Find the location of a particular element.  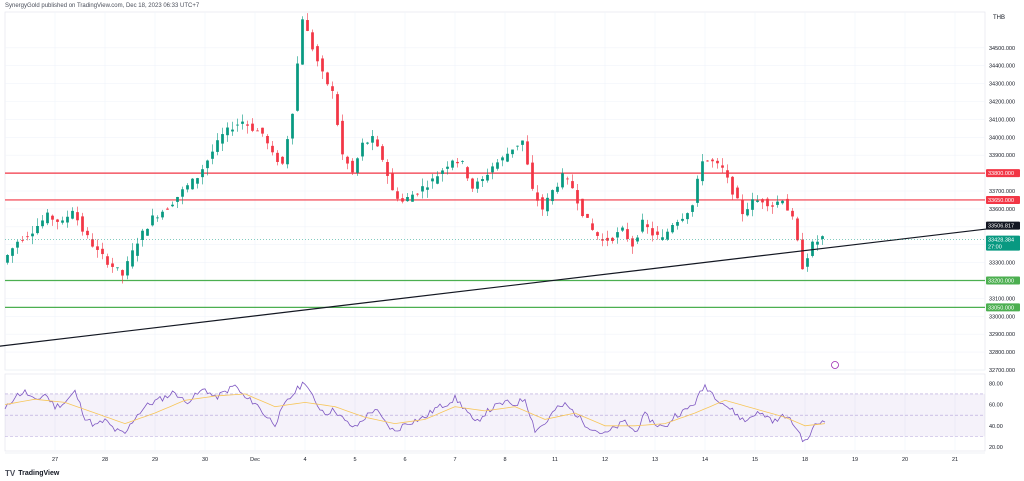

last-price-label: 33428.384 is located at coordinates (1001, 241).